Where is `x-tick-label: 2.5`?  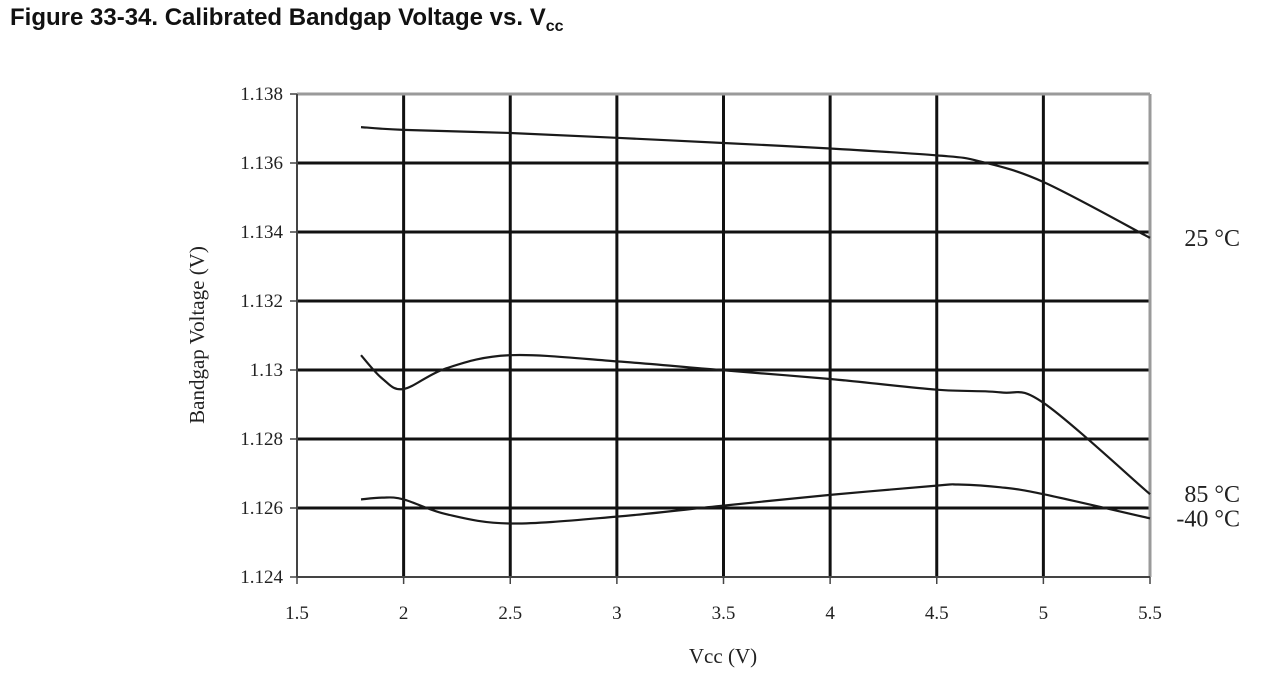
x-tick-label: 2.5 is located at coordinates (510, 613).